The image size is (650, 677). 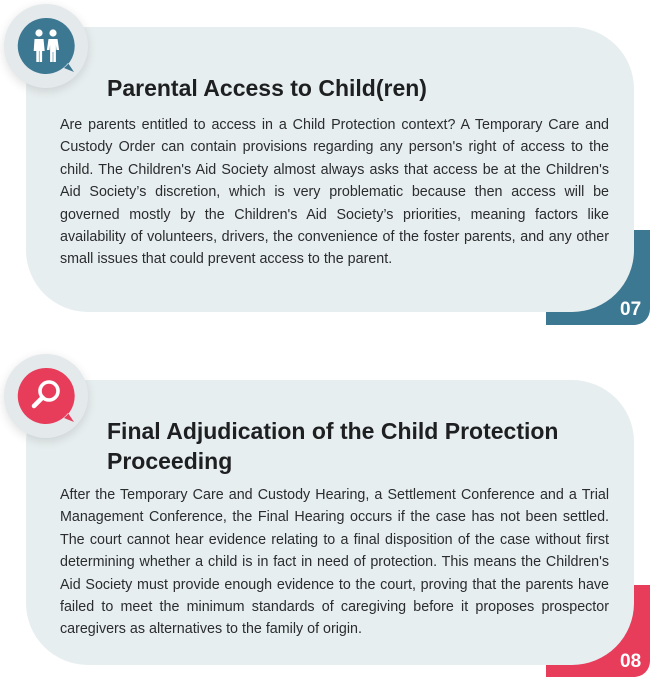 I want to click on section-number: 08, so click(x=631, y=661).